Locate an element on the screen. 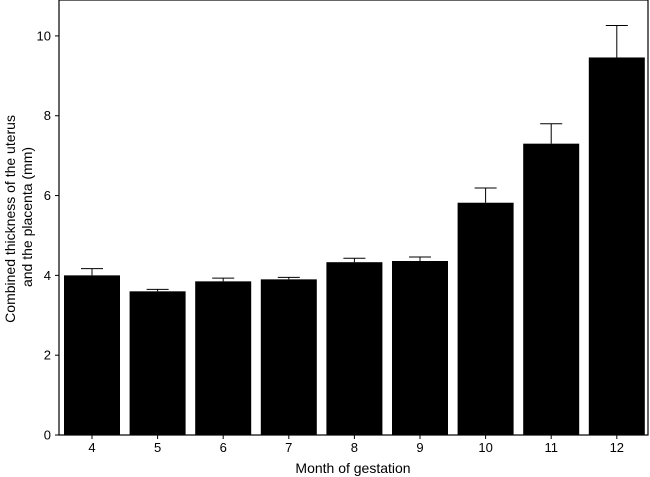 This screenshot has width=650, height=477. y-axis-title-line-2: and the placenta (mm) is located at coordinates (27, 217).